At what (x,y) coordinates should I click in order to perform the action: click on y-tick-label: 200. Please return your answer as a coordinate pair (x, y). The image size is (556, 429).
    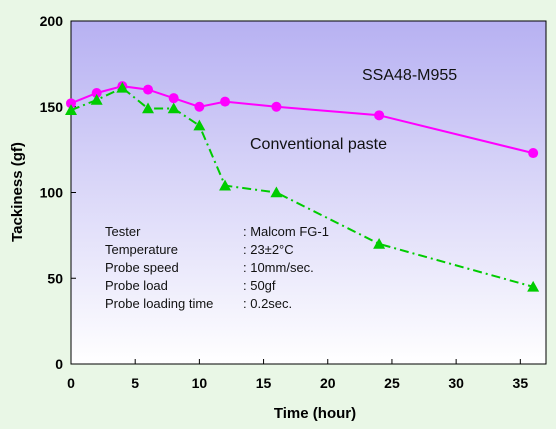
    Looking at the image, I should click on (52, 21).